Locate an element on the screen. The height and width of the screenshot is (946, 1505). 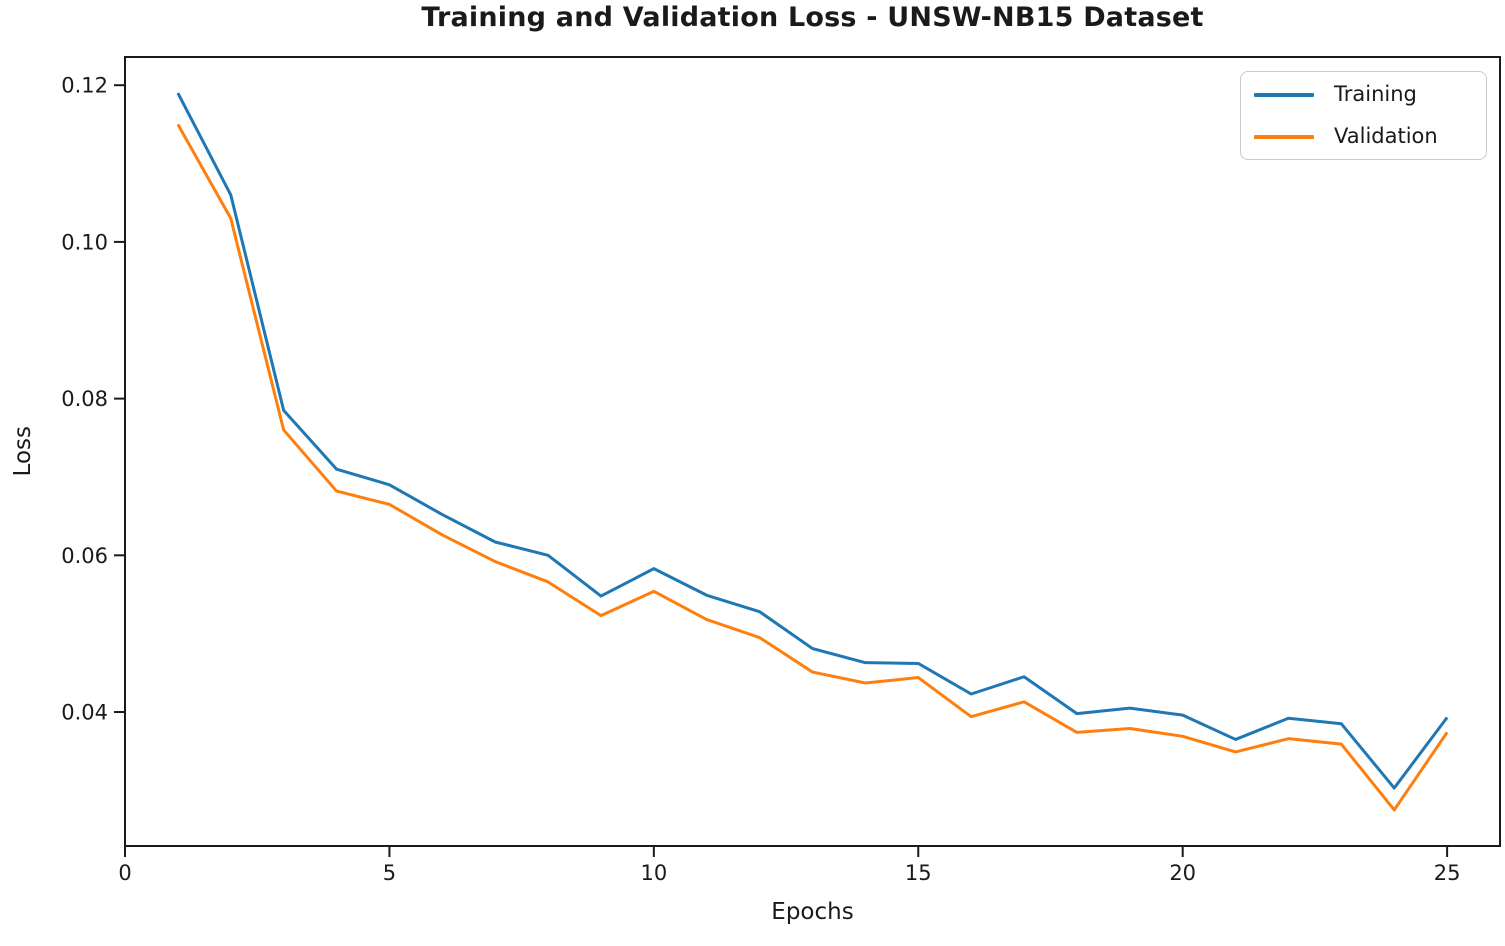
x-tick-label: 15 is located at coordinates (918, 873).